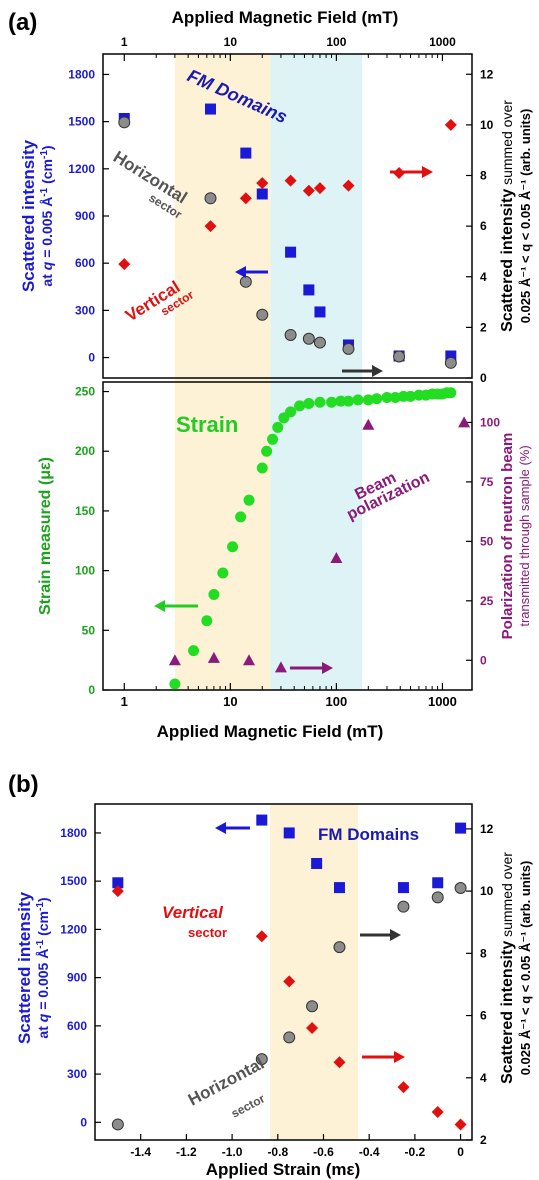 The width and height of the screenshot is (539, 1180). Describe the element at coordinates (73, 929) in the screenshot. I see `panel-b-left-tick-label: 1200` at that location.